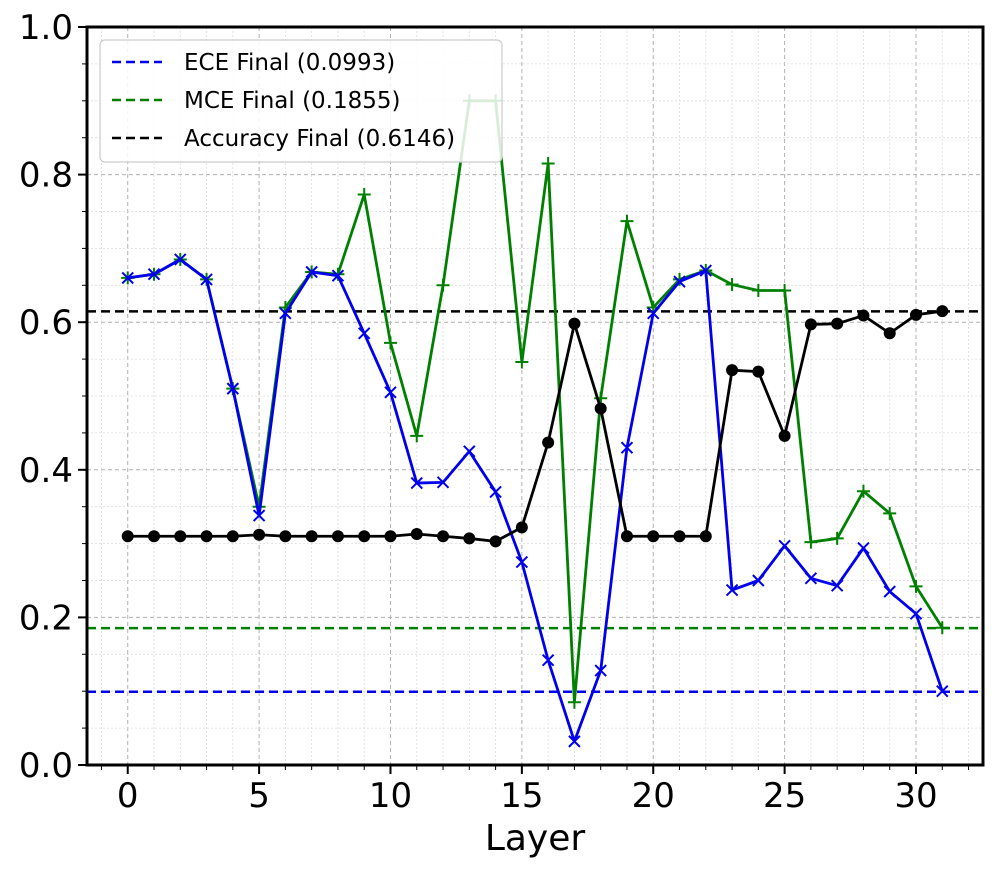 This screenshot has height=872, width=996. What do you see at coordinates (46, 618) in the screenshot?
I see `y-tick-label: 0.2` at bounding box center [46, 618].